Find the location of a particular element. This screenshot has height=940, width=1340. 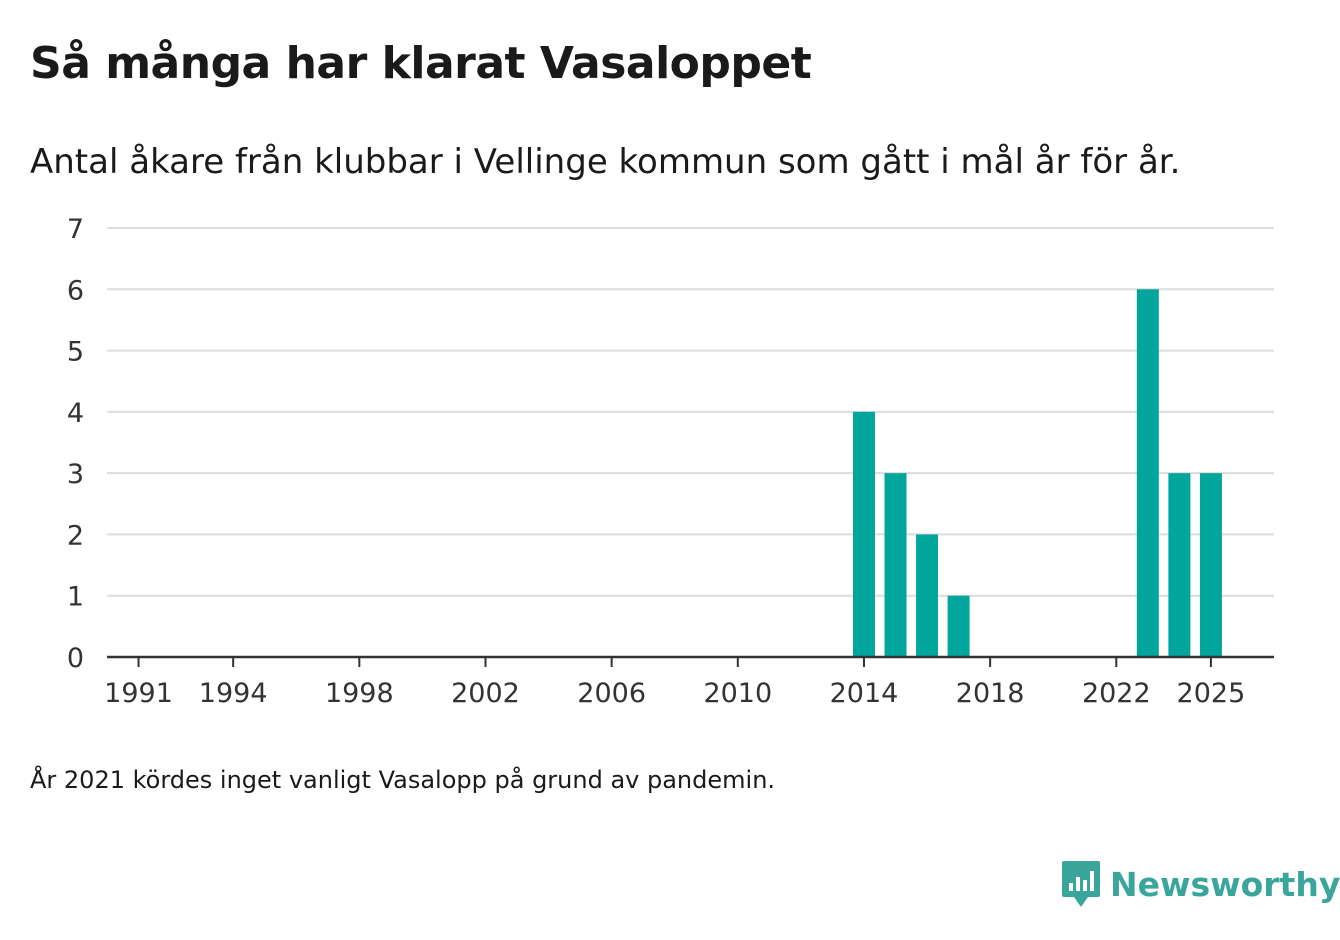

bar-2016 is located at coordinates (927, 595).